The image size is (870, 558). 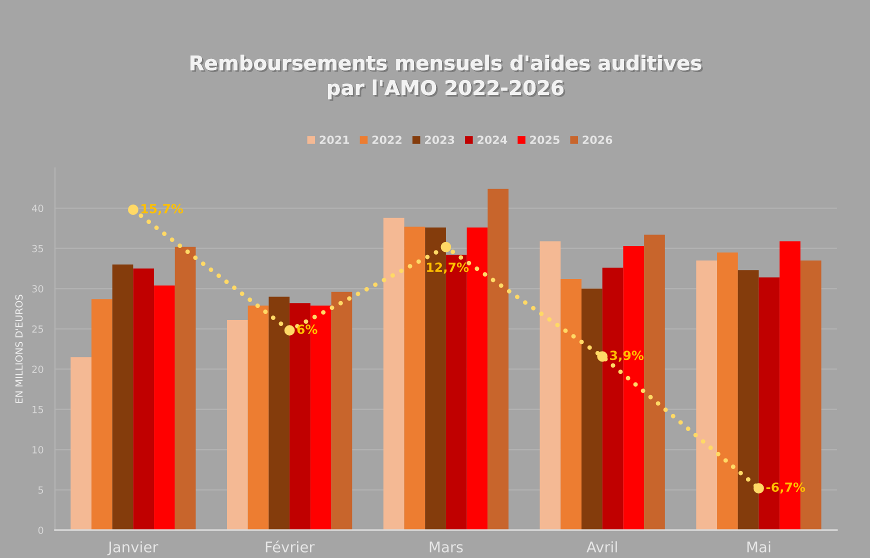 I want to click on legend-label: 2024, so click(x=493, y=140).